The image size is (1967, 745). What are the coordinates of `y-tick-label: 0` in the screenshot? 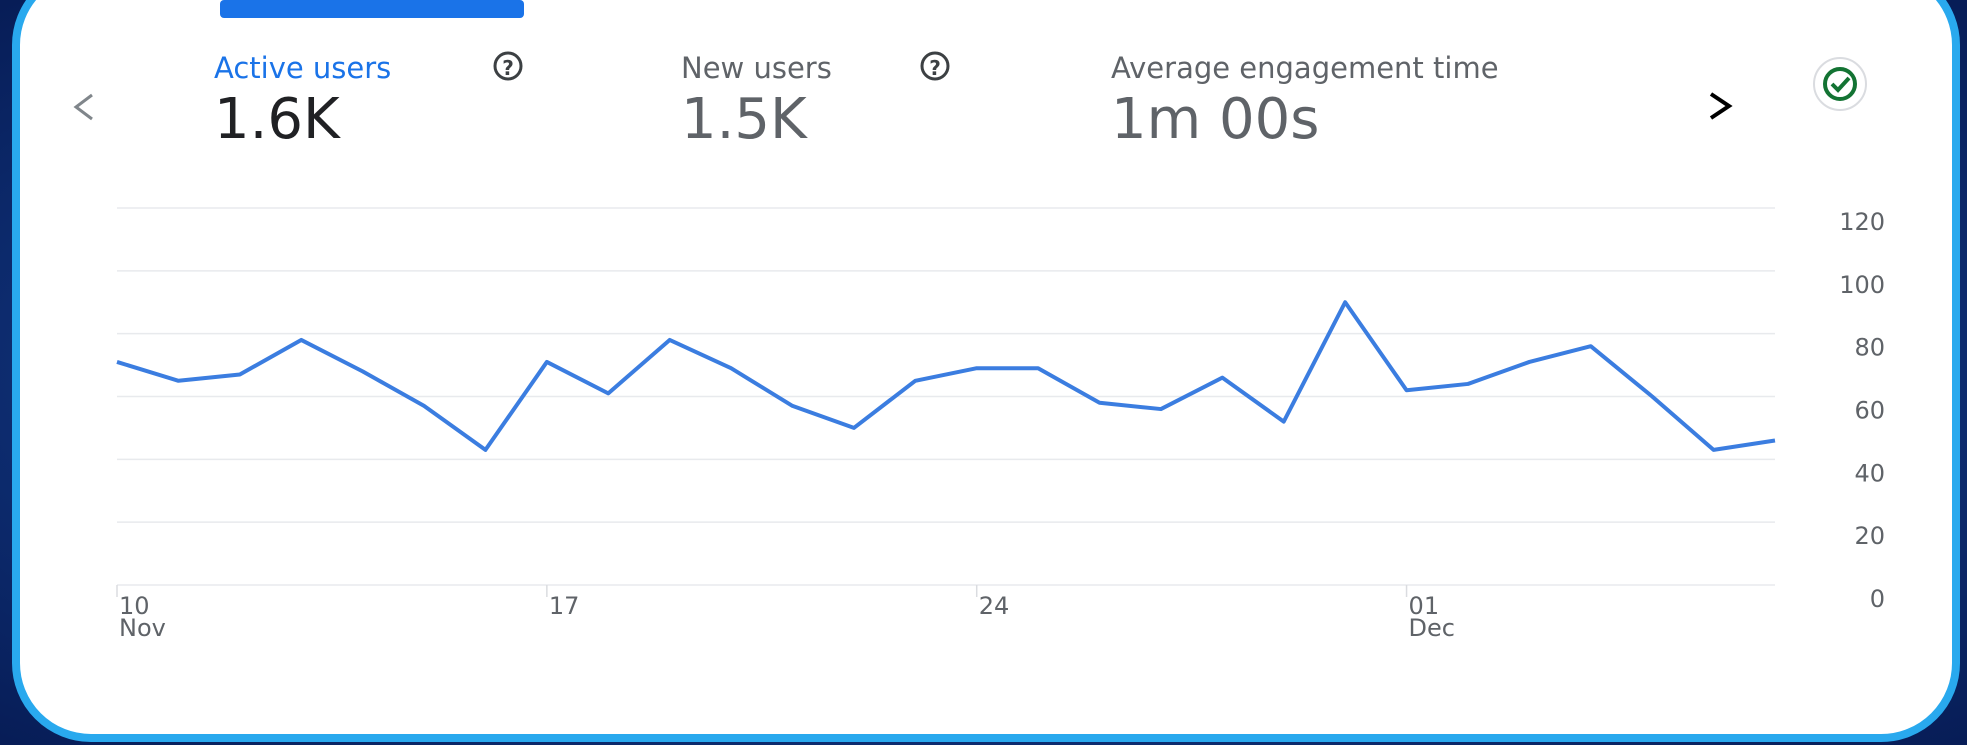 It's located at (1877, 599).